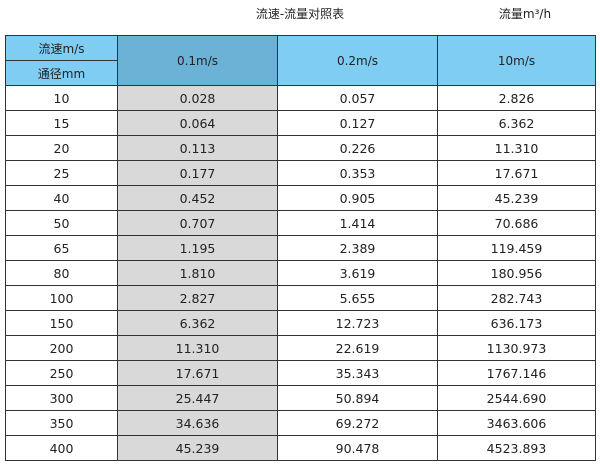 This screenshot has height=466, width=600. Describe the element at coordinates (357, 173) in the screenshot. I see `flow-cell: 0.353` at that location.